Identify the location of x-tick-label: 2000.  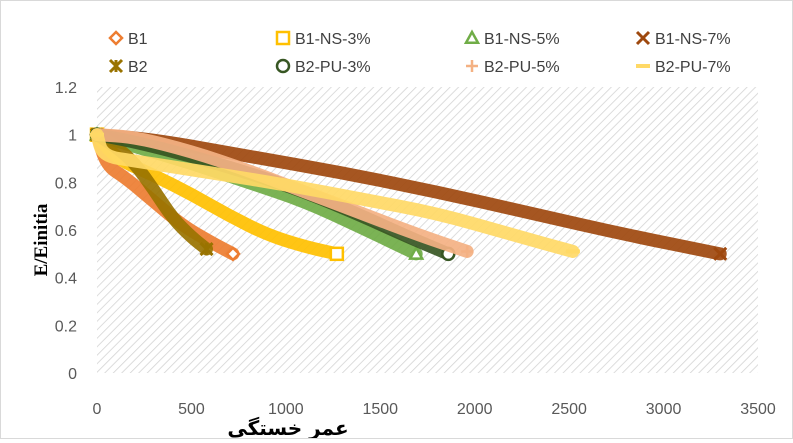
(475, 409).